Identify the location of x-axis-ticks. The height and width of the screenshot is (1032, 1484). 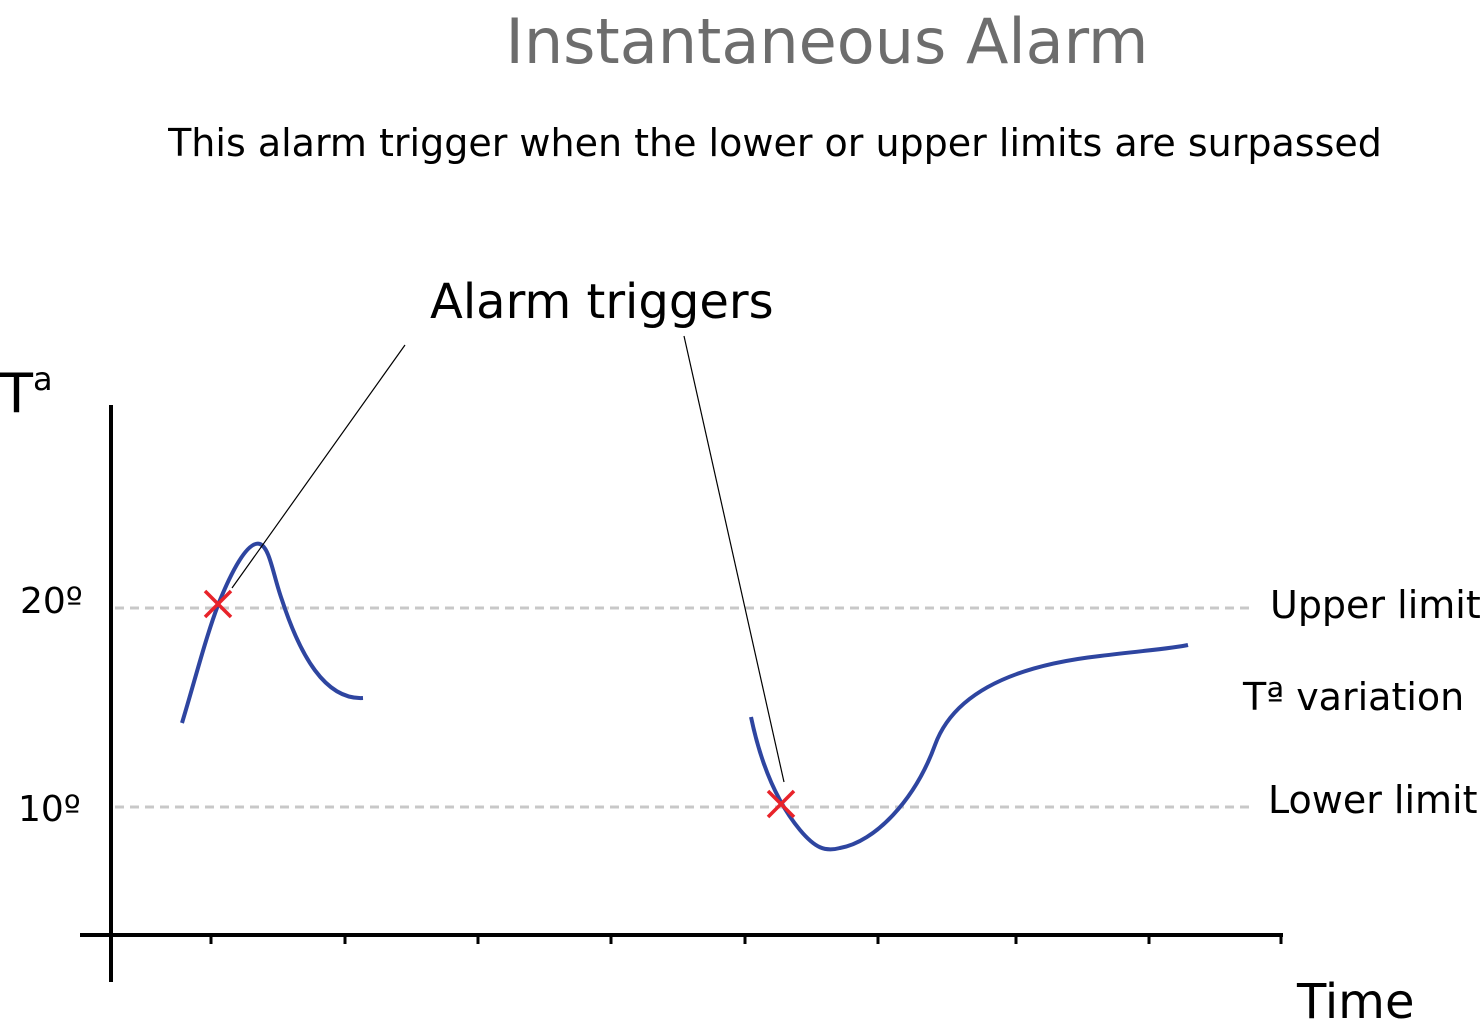
(746, 939).